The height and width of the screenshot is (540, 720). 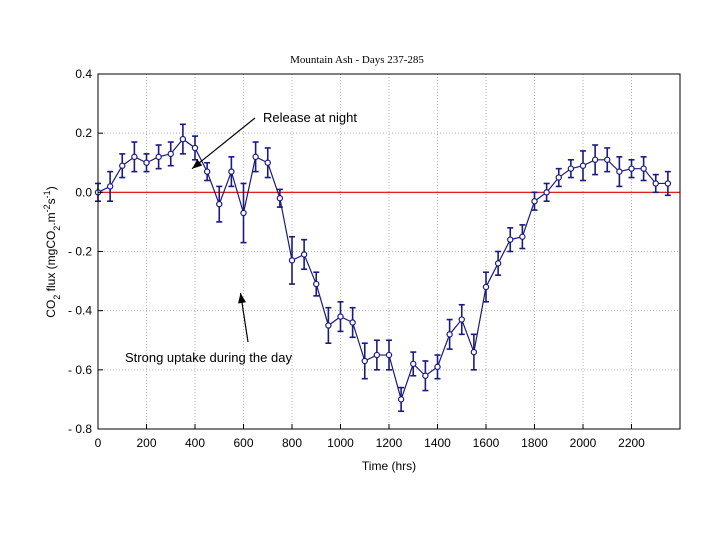 I want to click on y-tick-label: - 0.4, so click(x=80, y=311).